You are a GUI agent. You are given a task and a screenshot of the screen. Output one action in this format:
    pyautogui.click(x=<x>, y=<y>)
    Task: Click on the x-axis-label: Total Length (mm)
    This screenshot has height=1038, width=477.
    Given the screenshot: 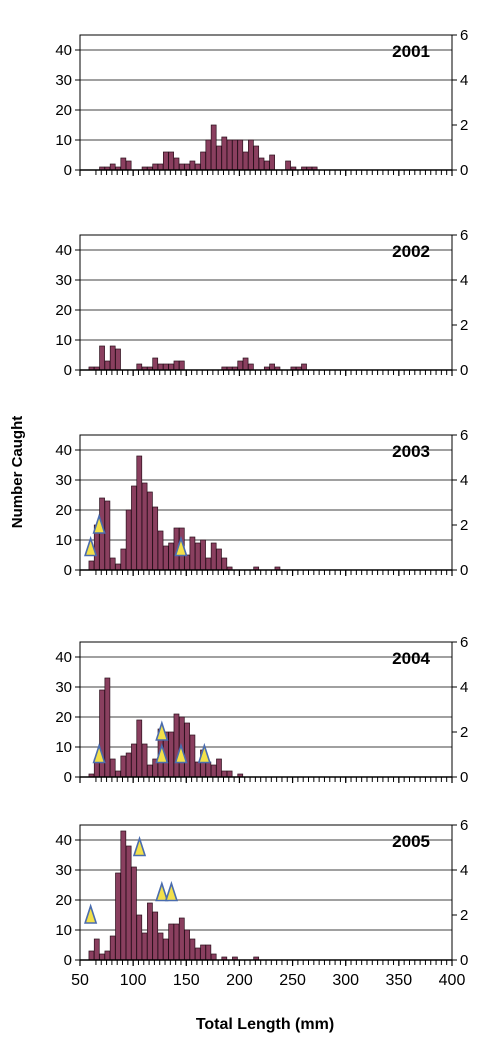 What is the action you would take?
    pyautogui.click(x=265, y=1024)
    